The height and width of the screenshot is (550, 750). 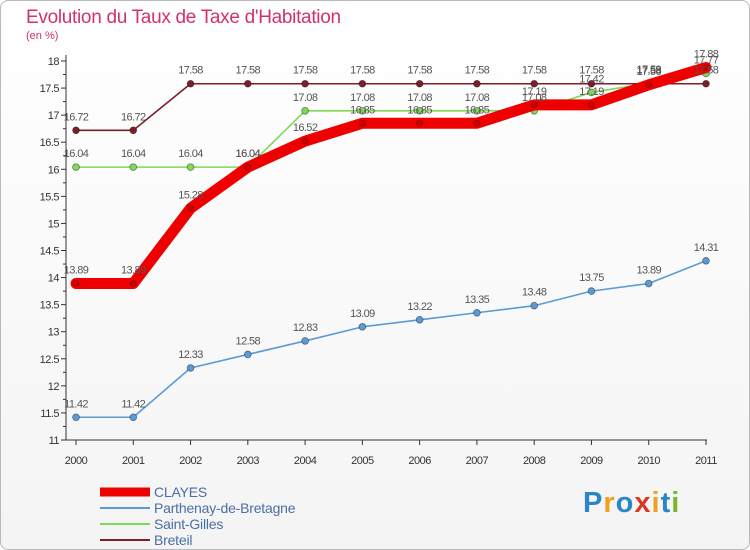 What do you see at coordinates (42, 36) in the screenshot?
I see `chart-subtitle: (en %)` at bounding box center [42, 36].